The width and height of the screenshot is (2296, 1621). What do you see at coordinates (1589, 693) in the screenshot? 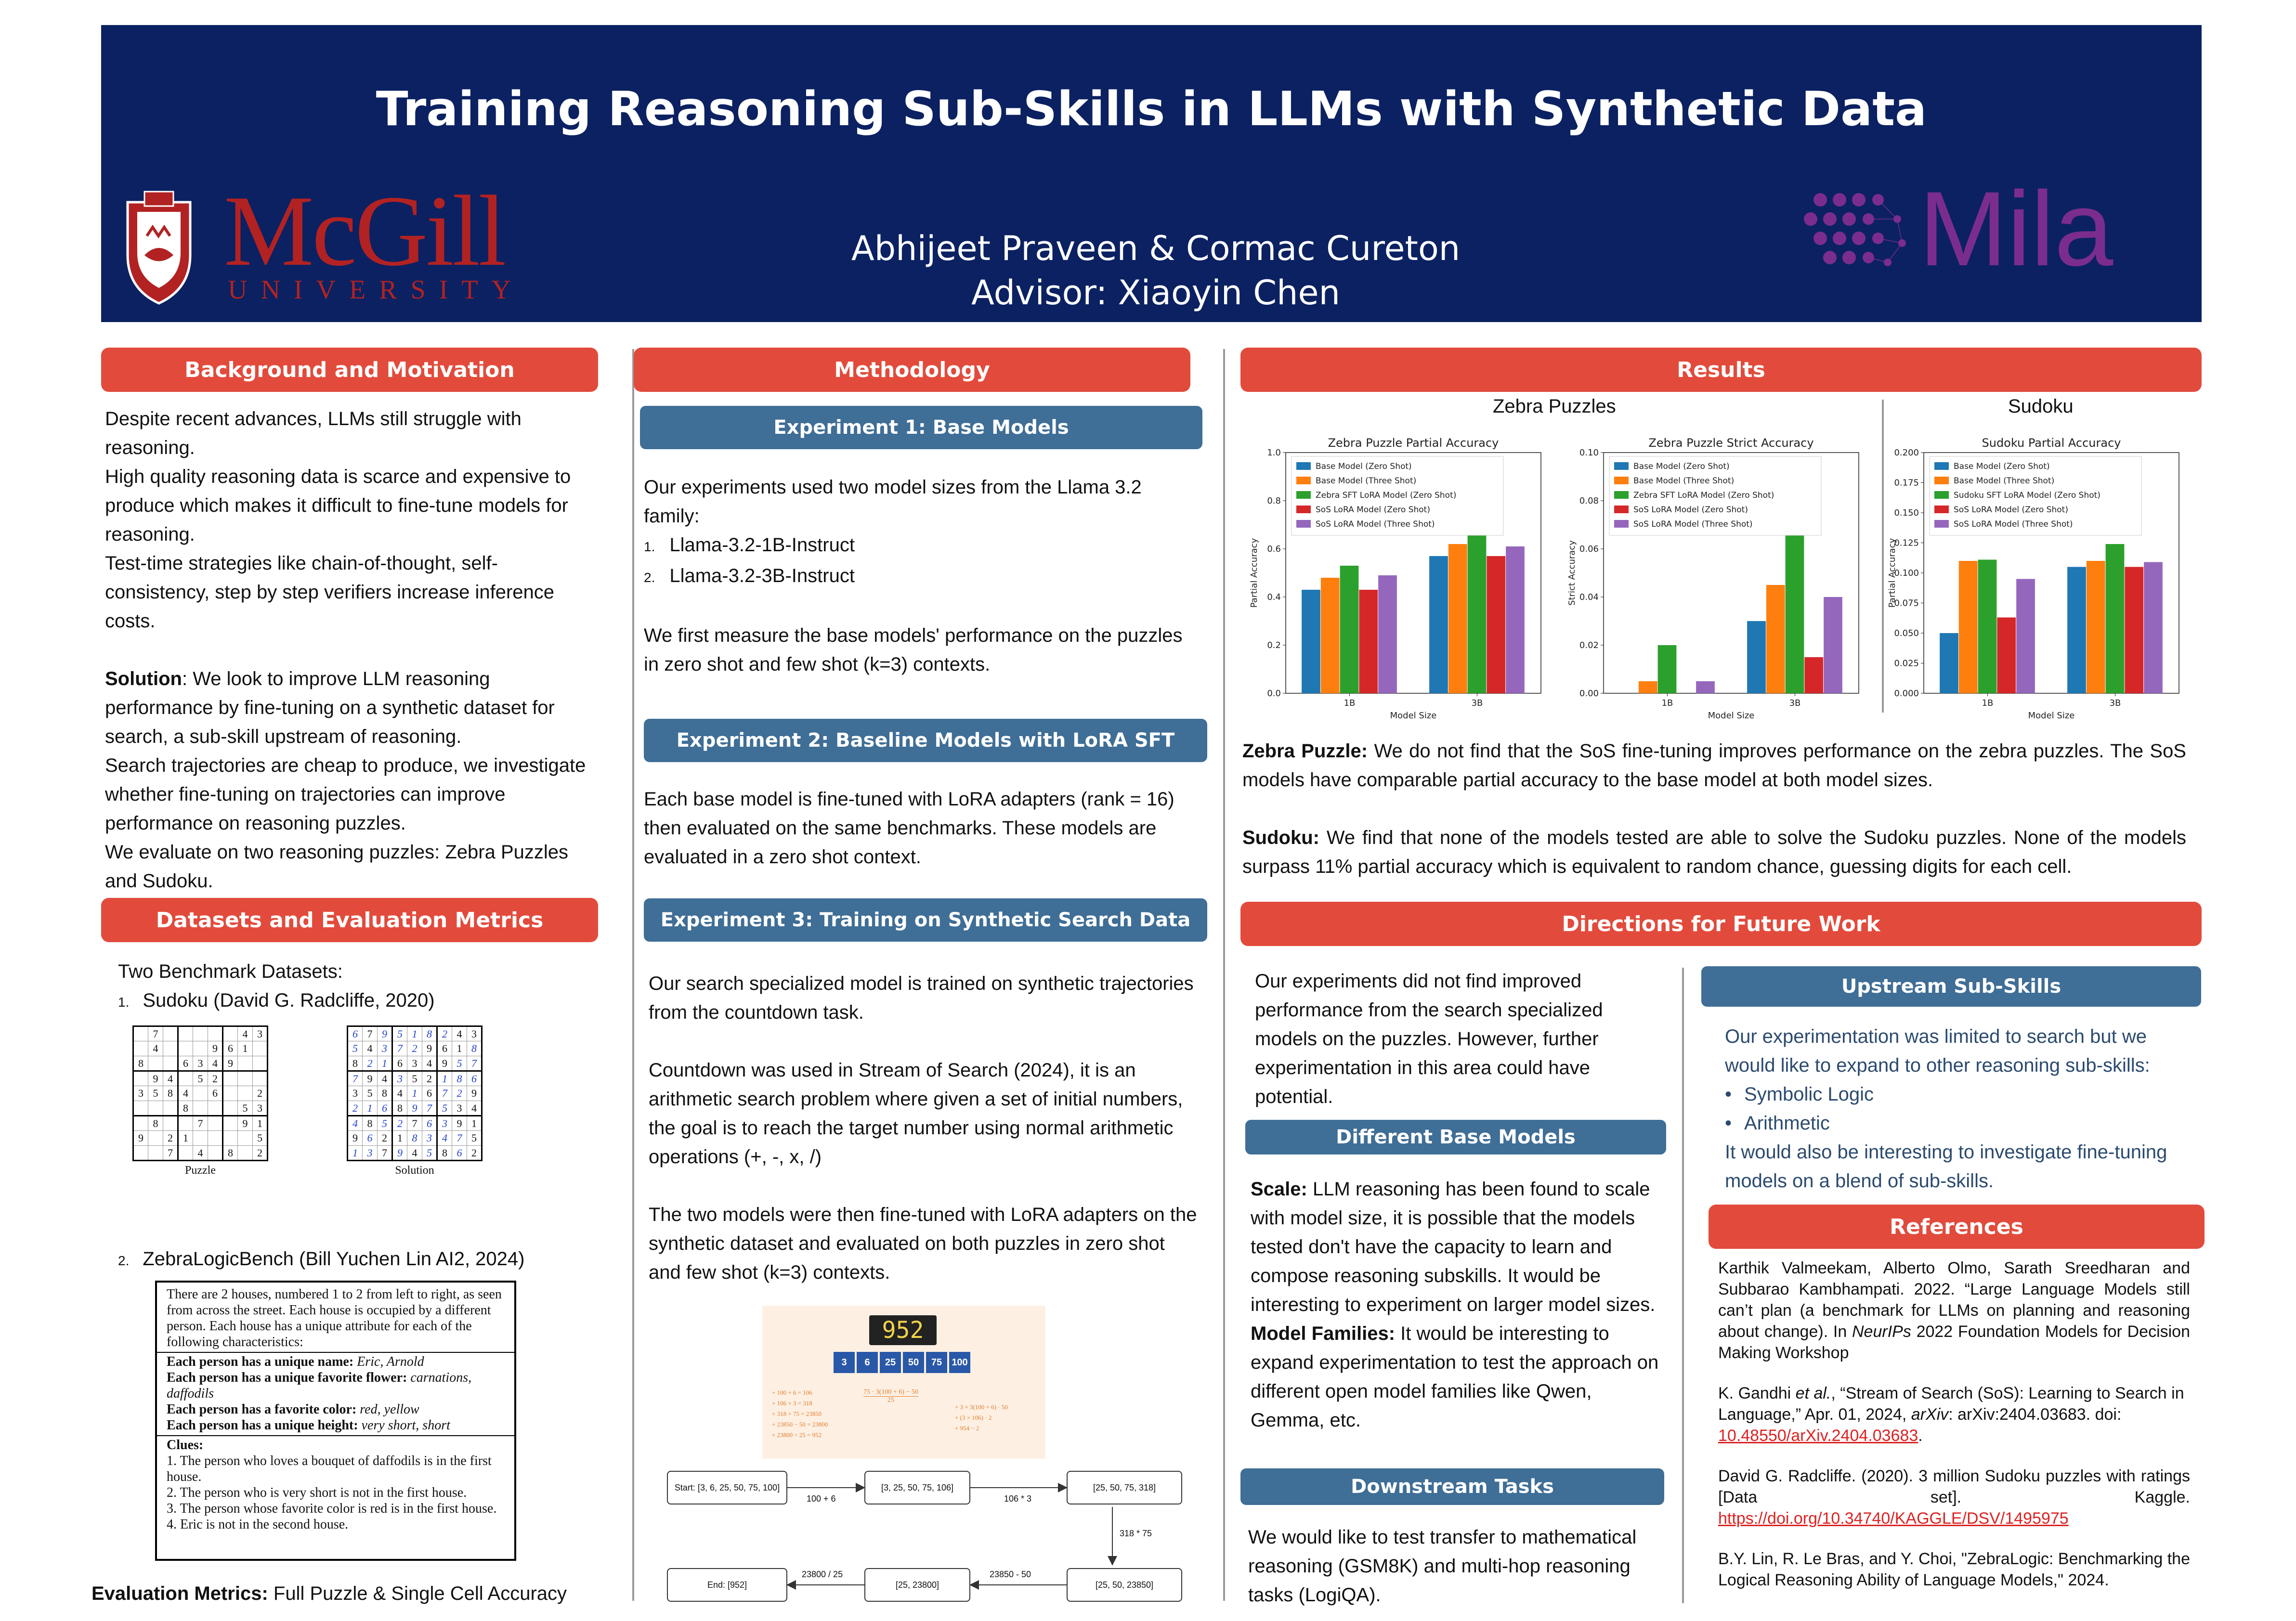
I see `y-tick-label: 0.00` at bounding box center [1589, 693].